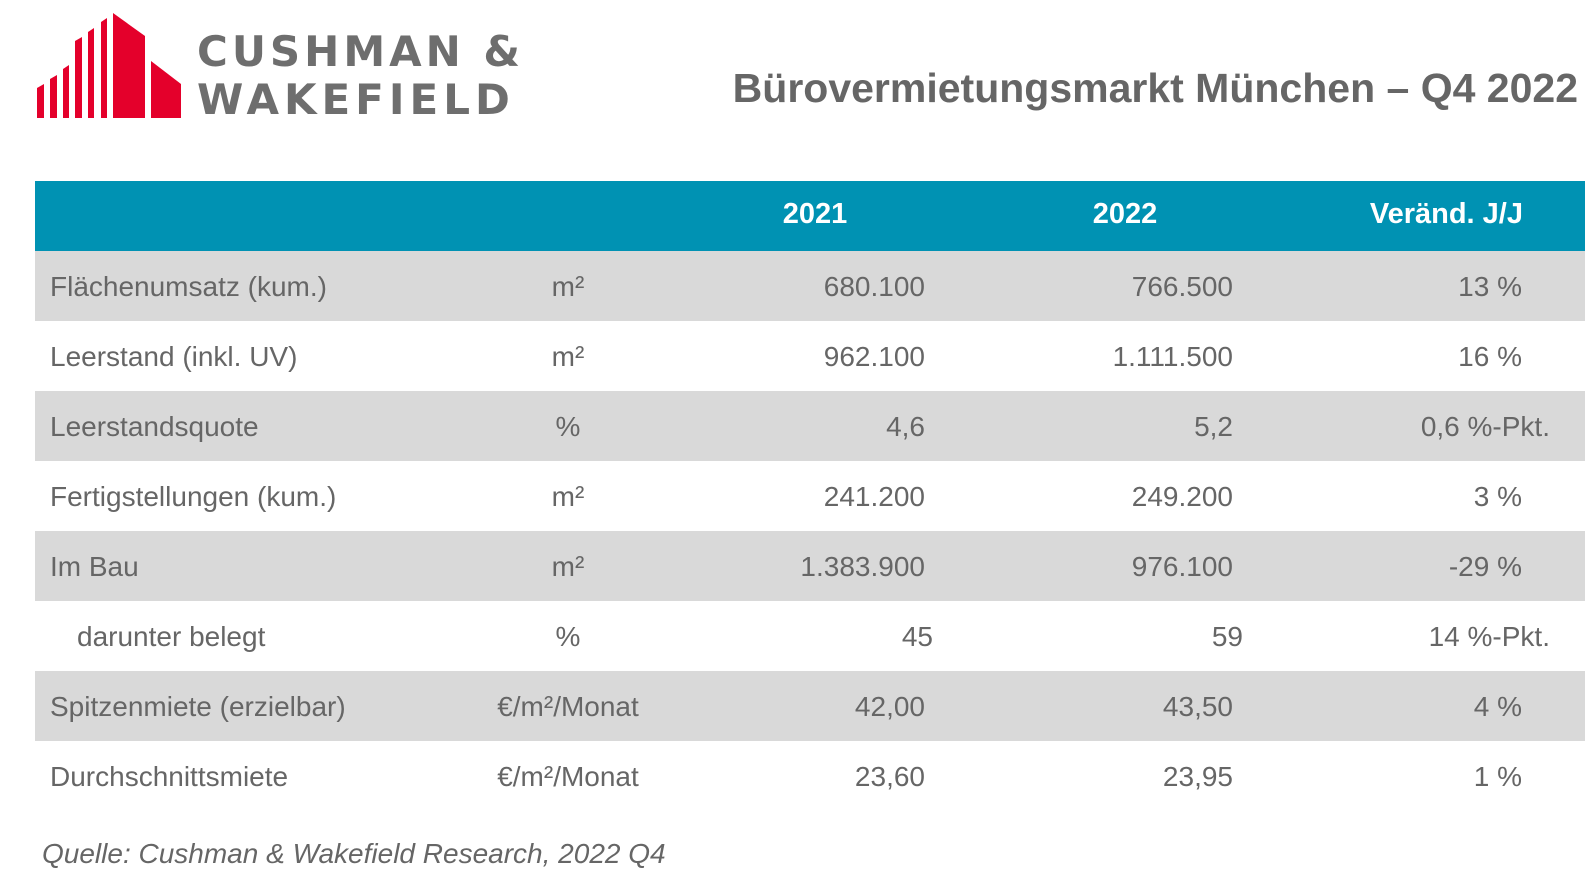  I want to click on row-value-2022: 976.100, so click(1182, 566).